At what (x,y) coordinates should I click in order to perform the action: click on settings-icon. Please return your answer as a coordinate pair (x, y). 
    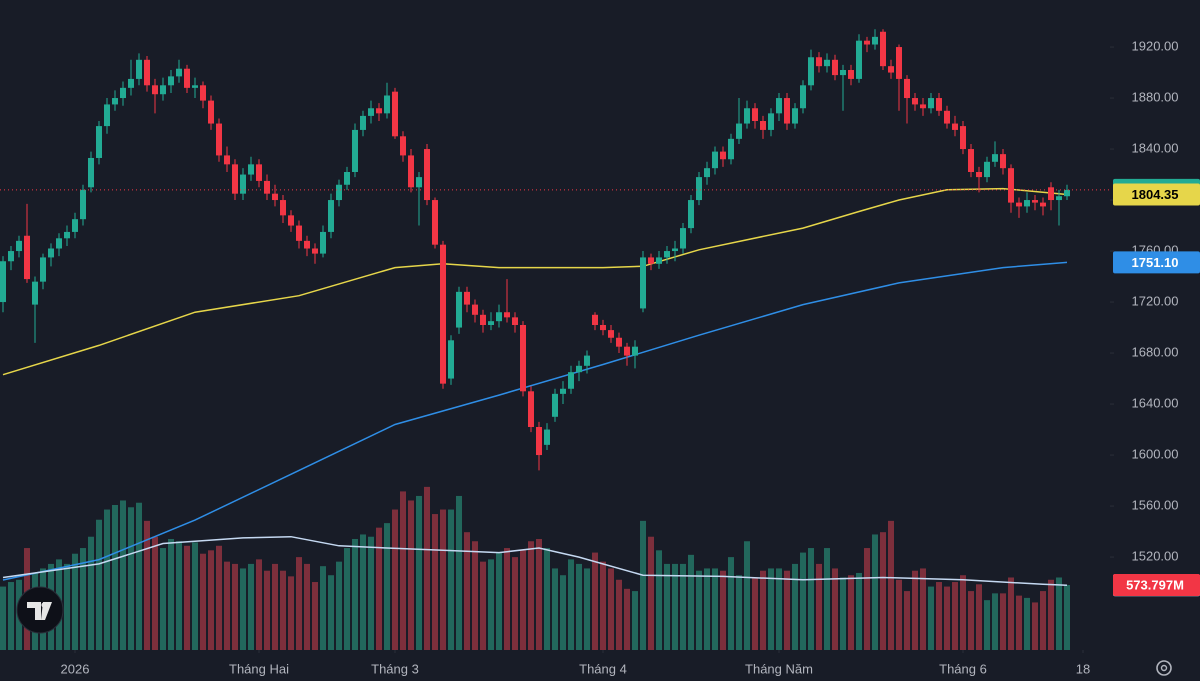
    Looking at the image, I should click on (1164, 668).